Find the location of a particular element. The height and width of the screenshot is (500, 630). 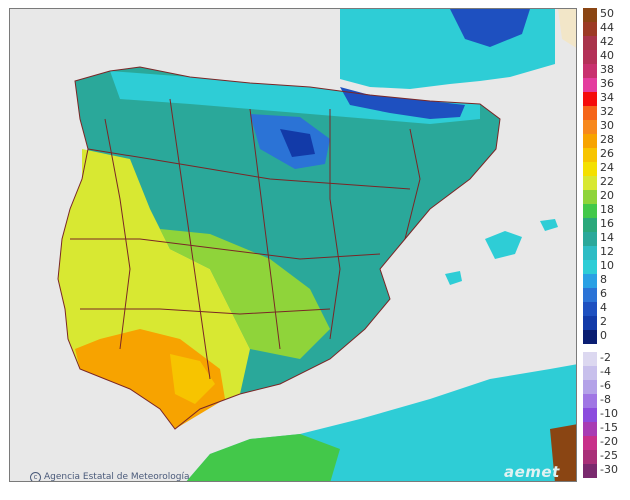

legend-item: 4 is located at coordinates (604, 308).